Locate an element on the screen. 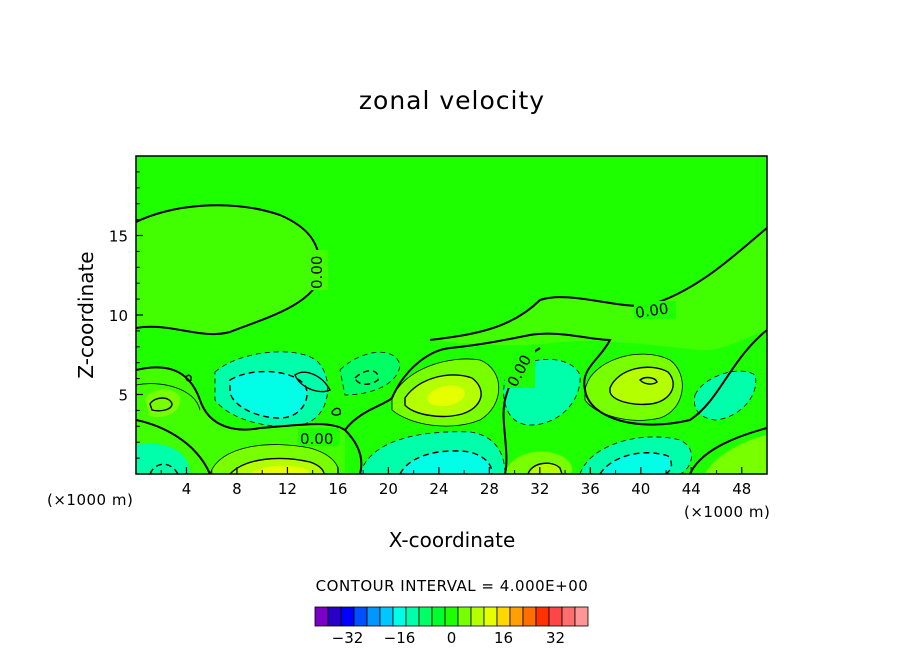  negative-contours is located at coordinates (411, 422).